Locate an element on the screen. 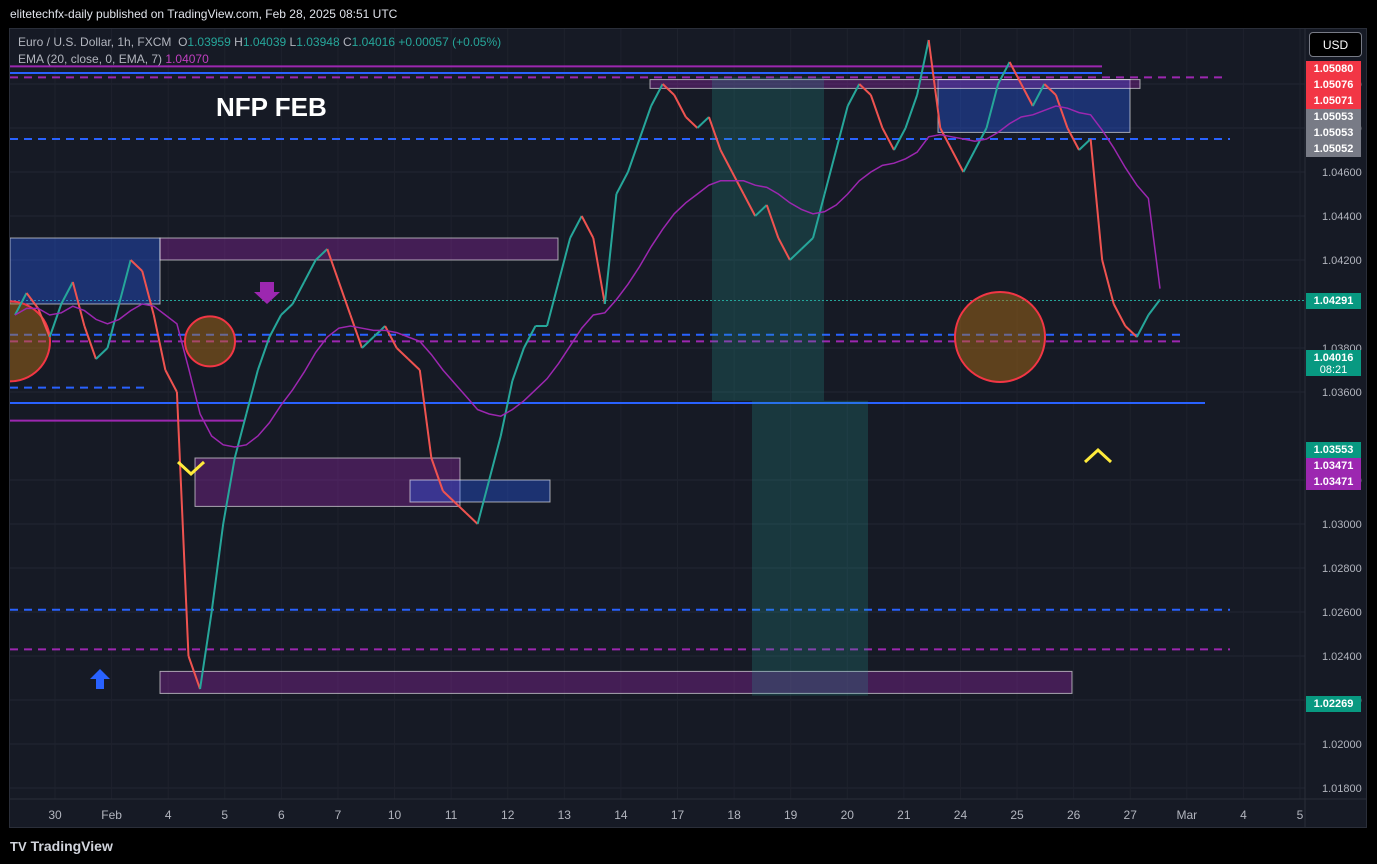 This screenshot has height=864, width=1377. x-tick-label: 7 is located at coordinates (338, 815).